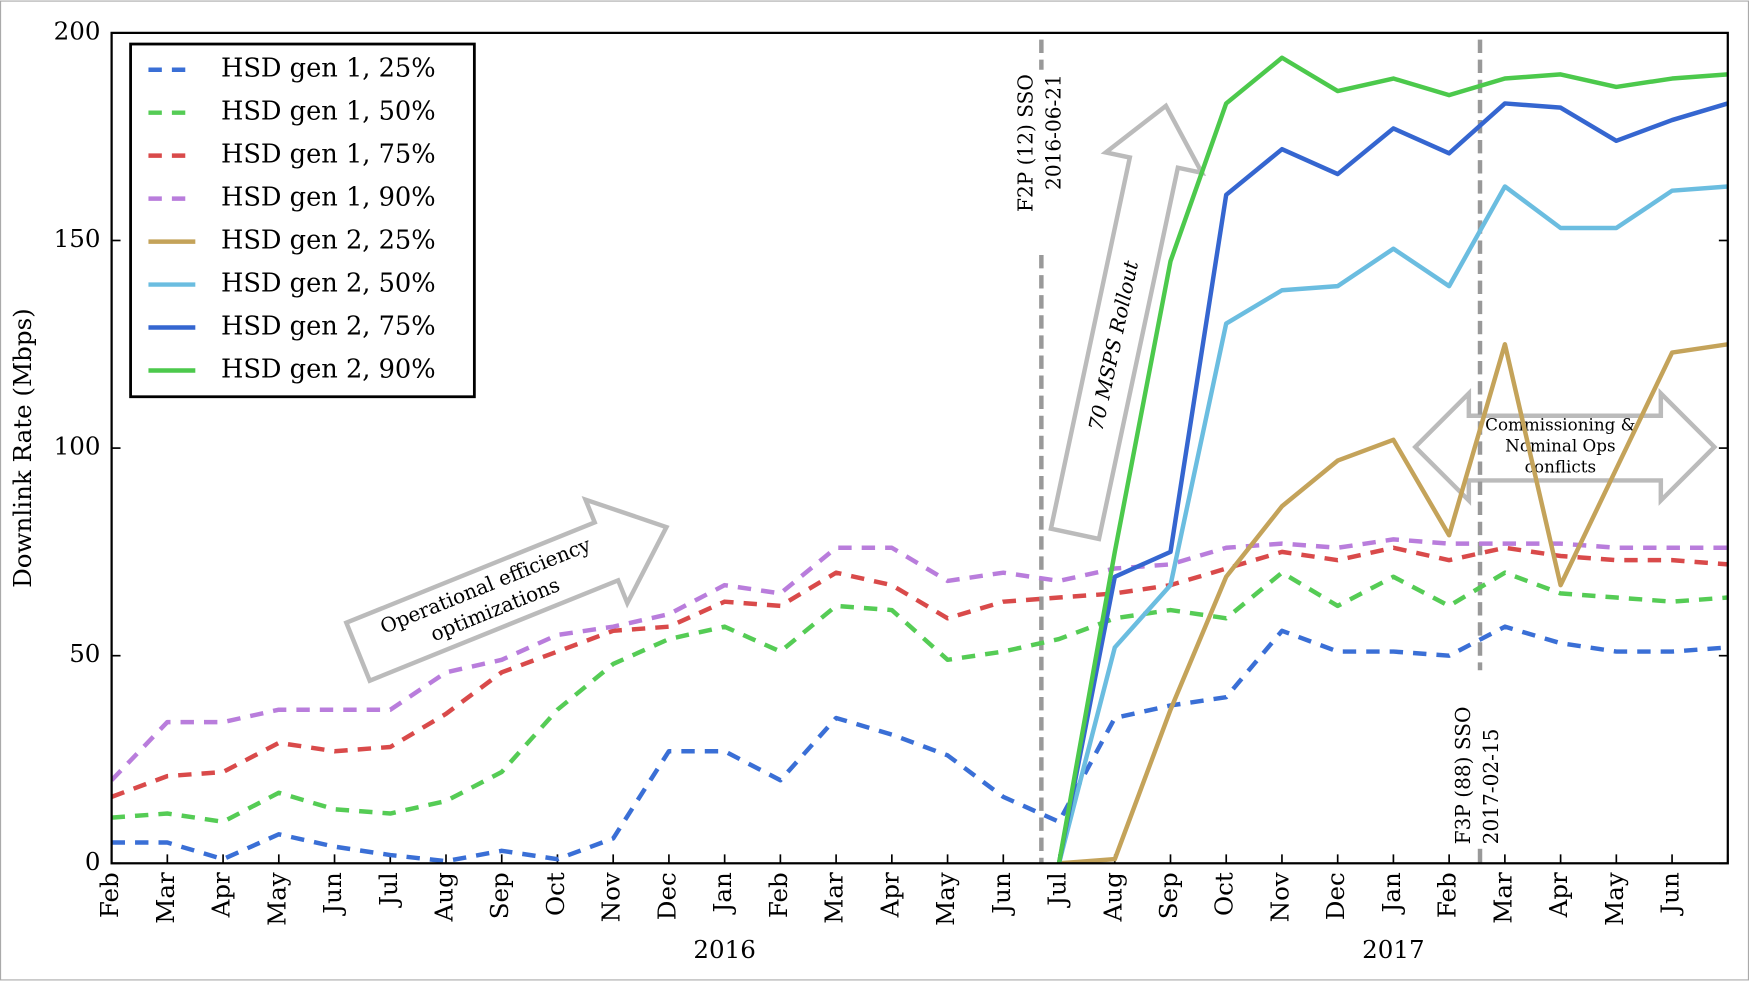  Describe the element at coordinates (1560, 445) in the screenshot. I see `annotation-text: Nominal Ops` at that location.